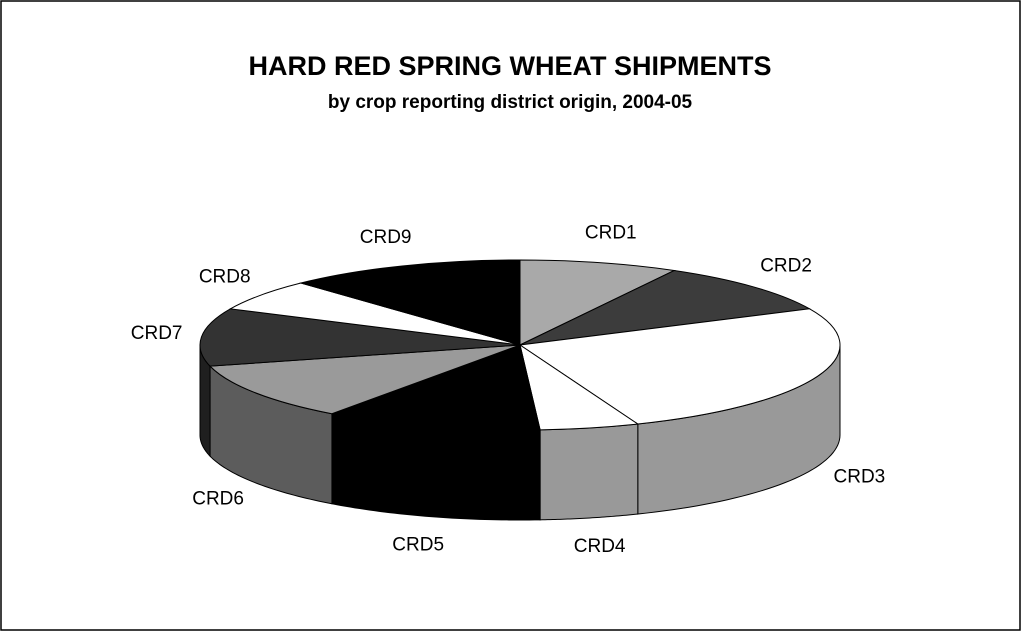 This screenshot has height=632, width=1022. What do you see at coordinates (860, 476) in the screenshot?
I see `slice-label: CRD3` at bounding box center [860, 476].